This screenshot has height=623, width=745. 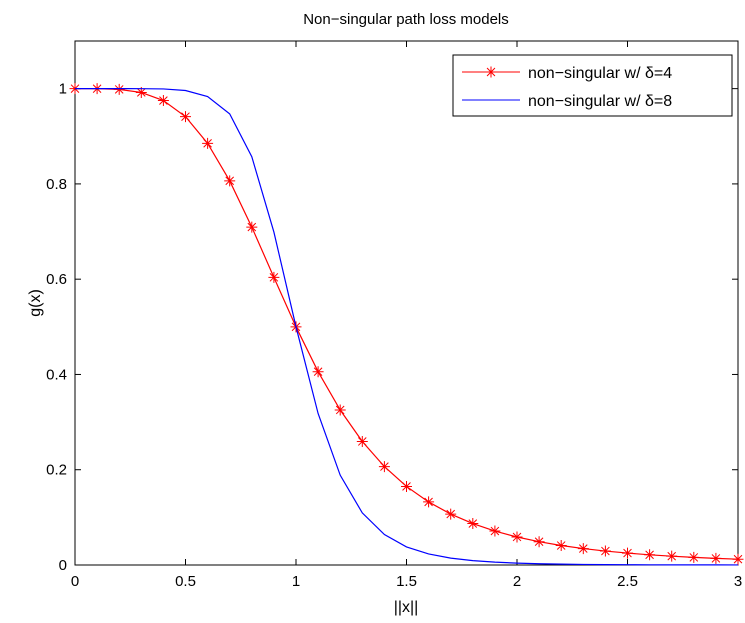 I want to click on y-tick-label: 0, so click(x=63, y=565).